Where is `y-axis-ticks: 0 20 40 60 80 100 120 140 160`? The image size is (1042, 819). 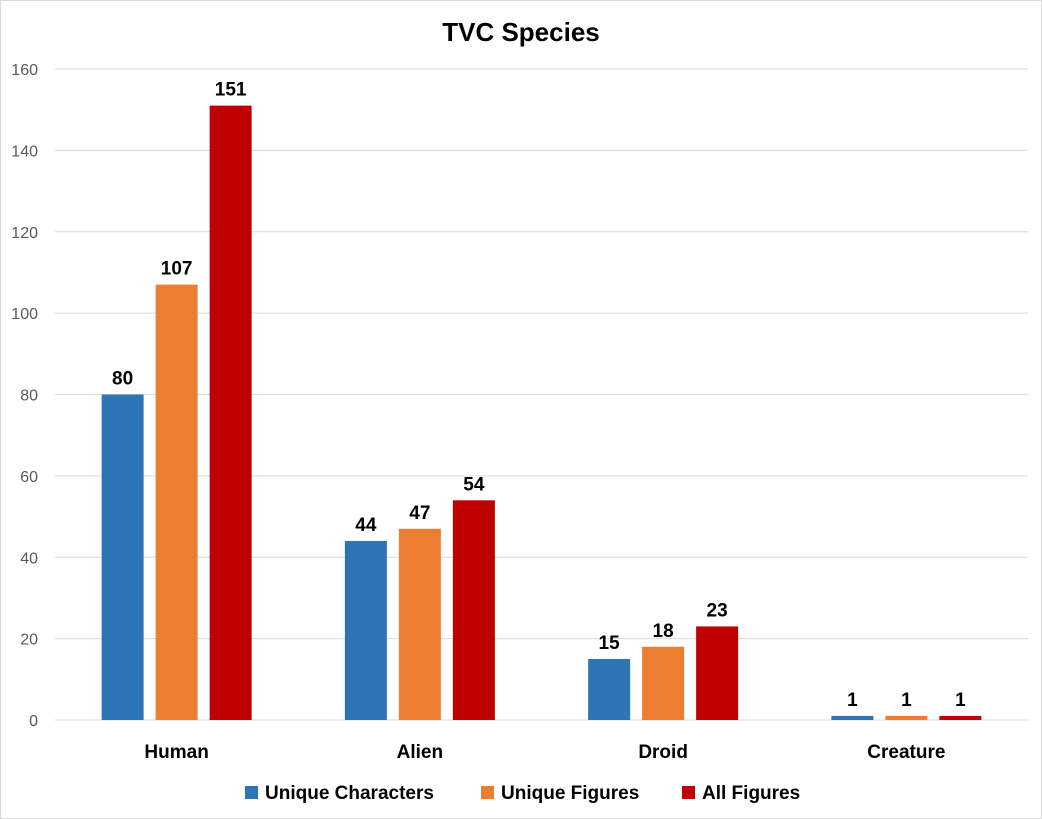 y-axis-ticks: 0 20 40 60 80 100 120 140 160 is located at coordinates (24, 396).